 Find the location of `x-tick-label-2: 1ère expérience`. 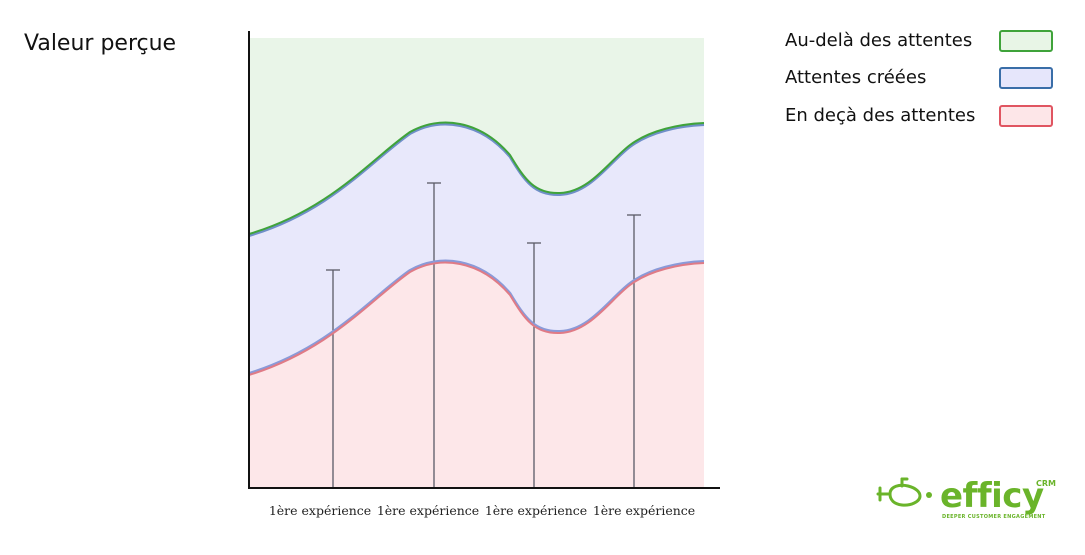

x-tick-label-2: 1ère expérience is located at coordinates (428, 510).